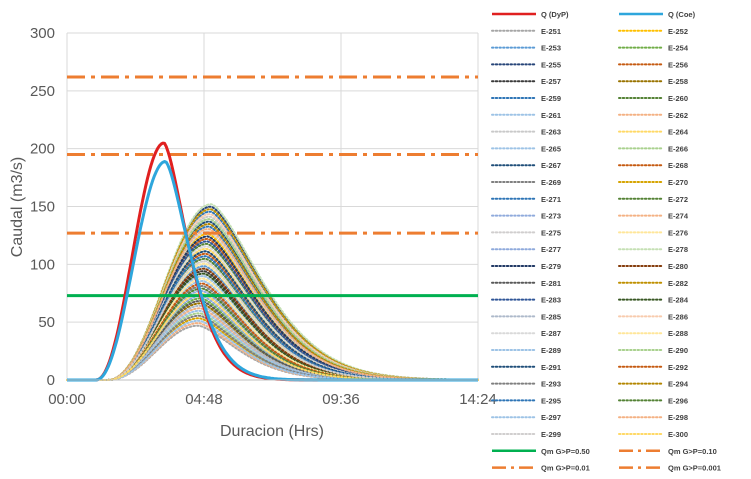 The image size is (751, 479). What do you see at coordinates (653, 216) in the screenshot?
I see `legend-item: E-274` at bounding box center [653, 216].